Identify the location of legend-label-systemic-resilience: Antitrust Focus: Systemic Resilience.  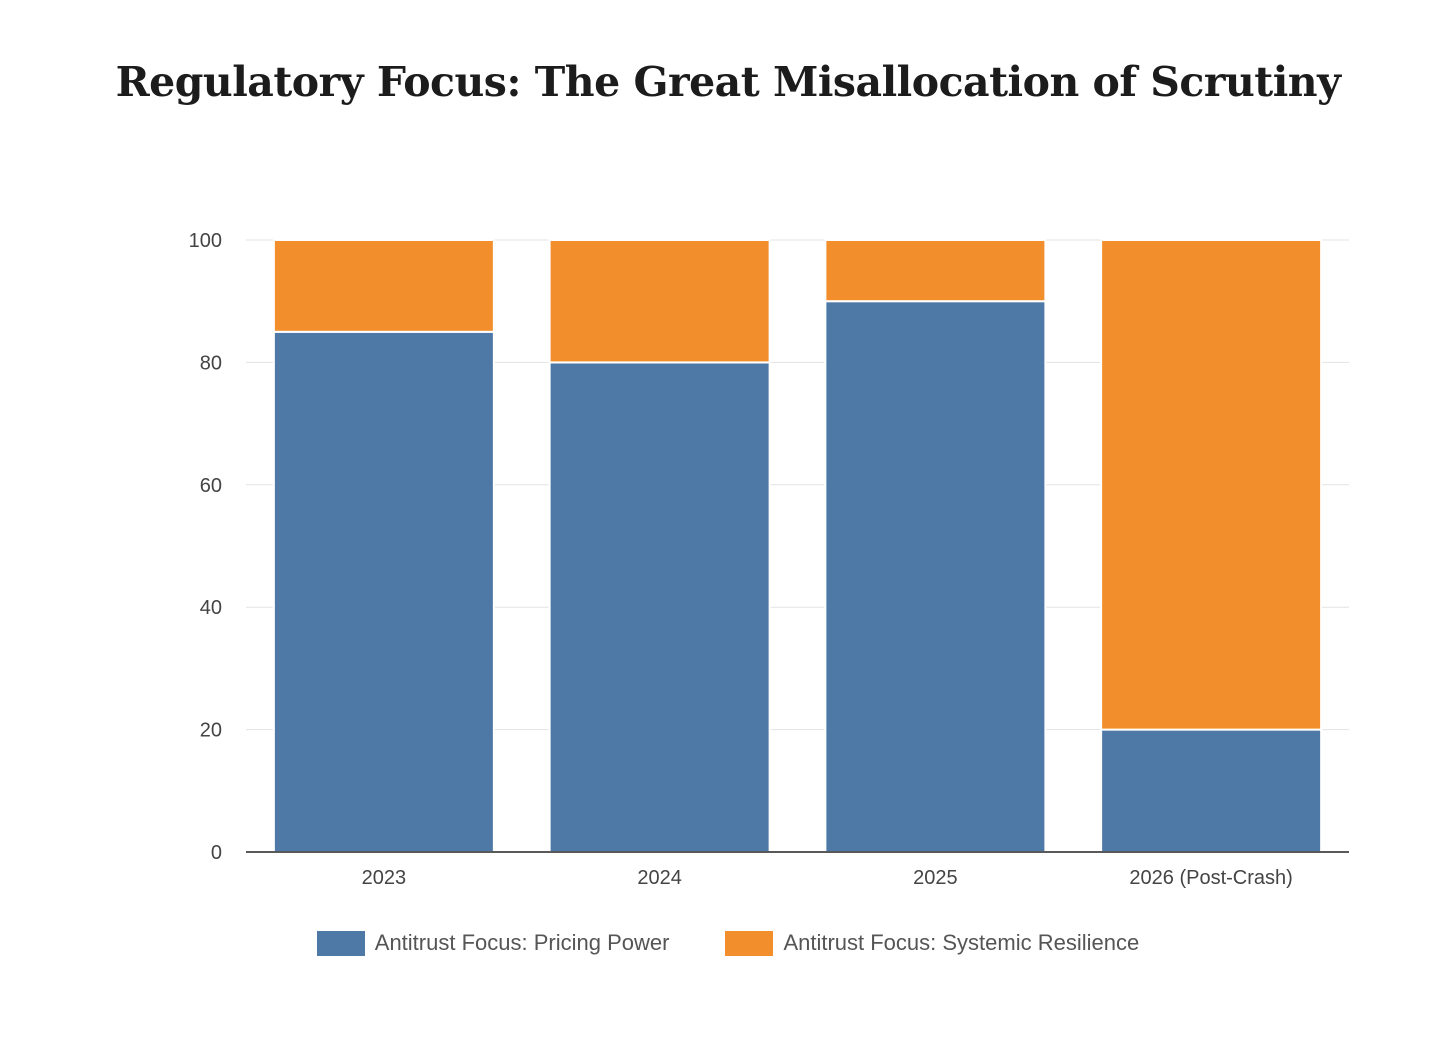
(961, 942).